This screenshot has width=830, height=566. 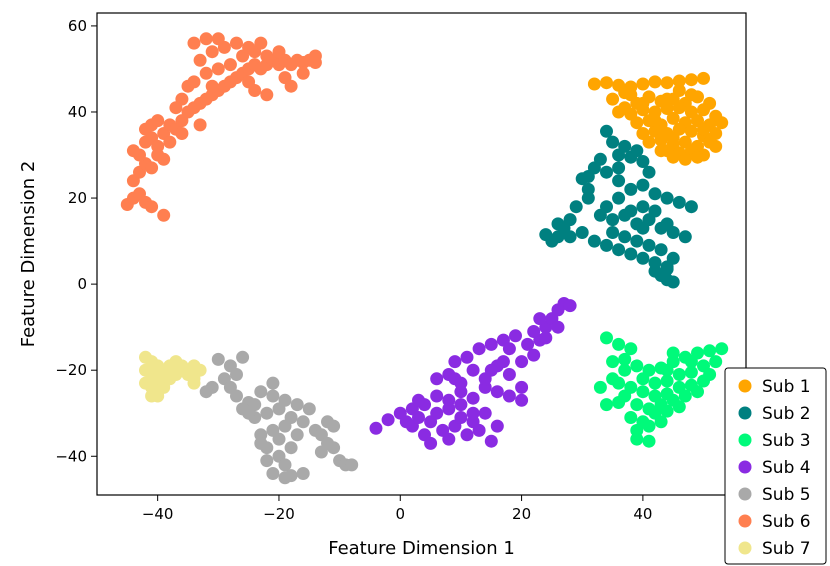 I want to click on scatter-point-sub7, so click(x=182, y=370).